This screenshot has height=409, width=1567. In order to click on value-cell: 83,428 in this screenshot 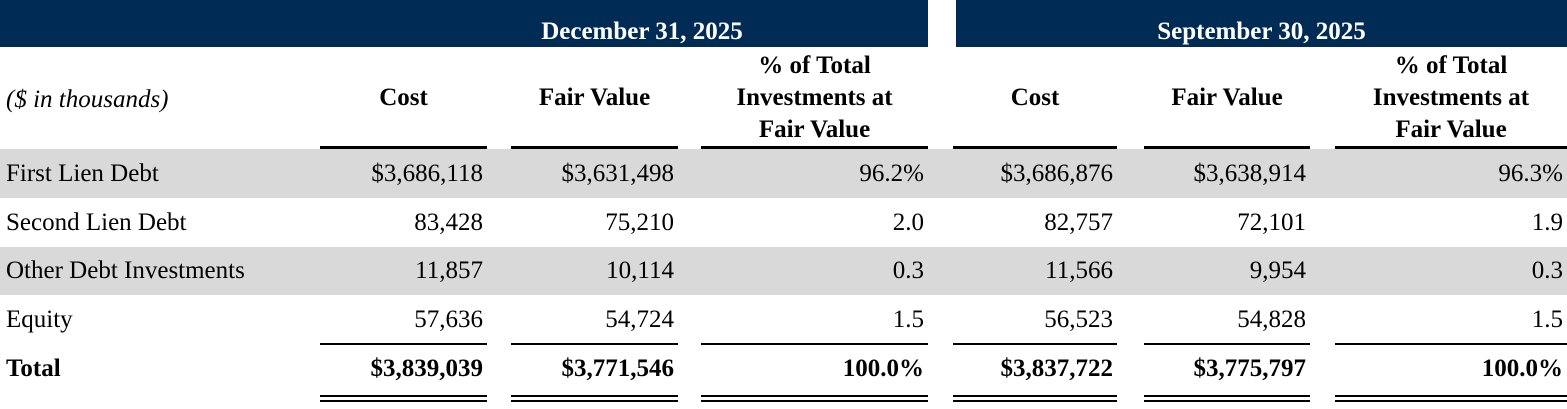, I will do `click(448, 222)`.